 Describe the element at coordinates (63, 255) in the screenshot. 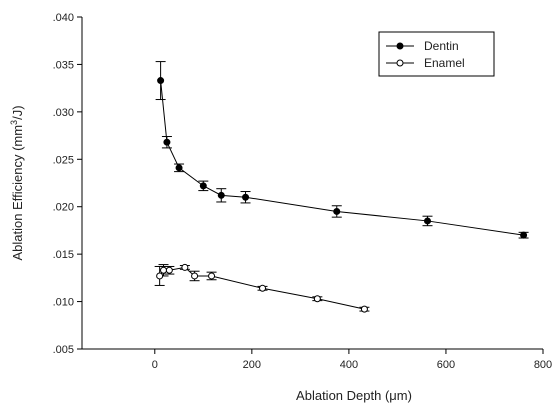

I see `y-tick-label: .015` at that location.